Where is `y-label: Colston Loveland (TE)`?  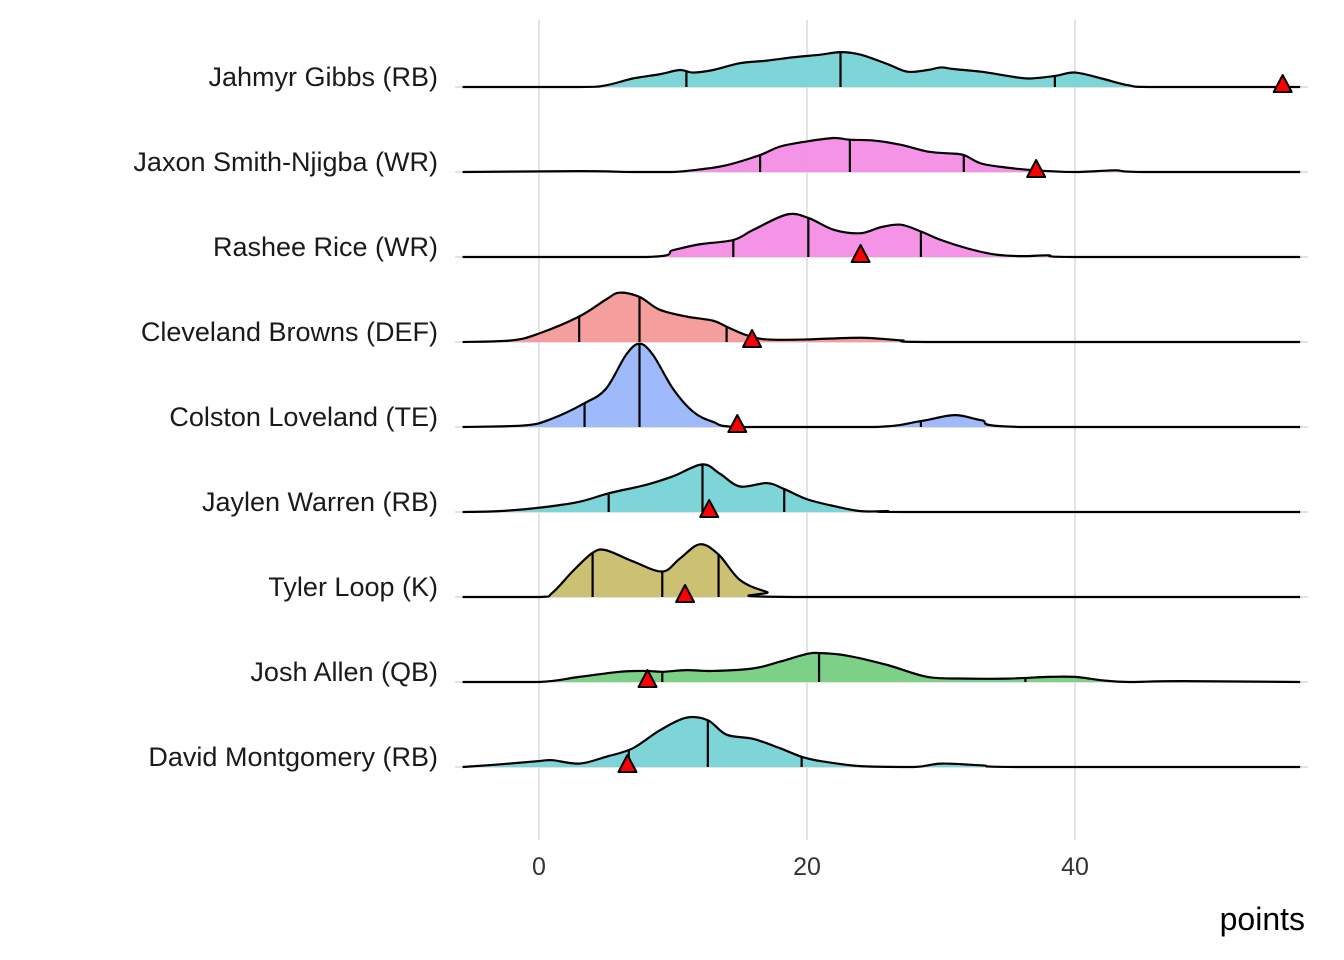
y-label: Colston Loveland (TE) is located at coordinates (303, 417).